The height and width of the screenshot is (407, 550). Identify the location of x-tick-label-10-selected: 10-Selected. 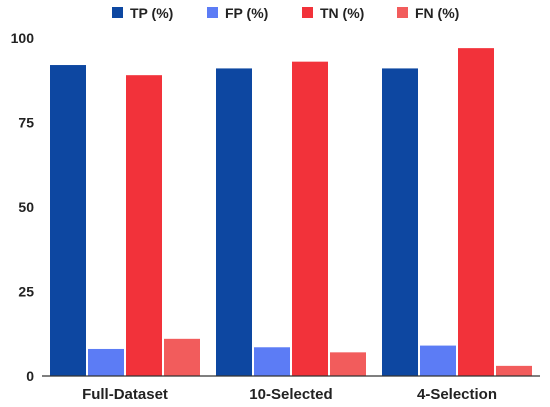
(290, 394).